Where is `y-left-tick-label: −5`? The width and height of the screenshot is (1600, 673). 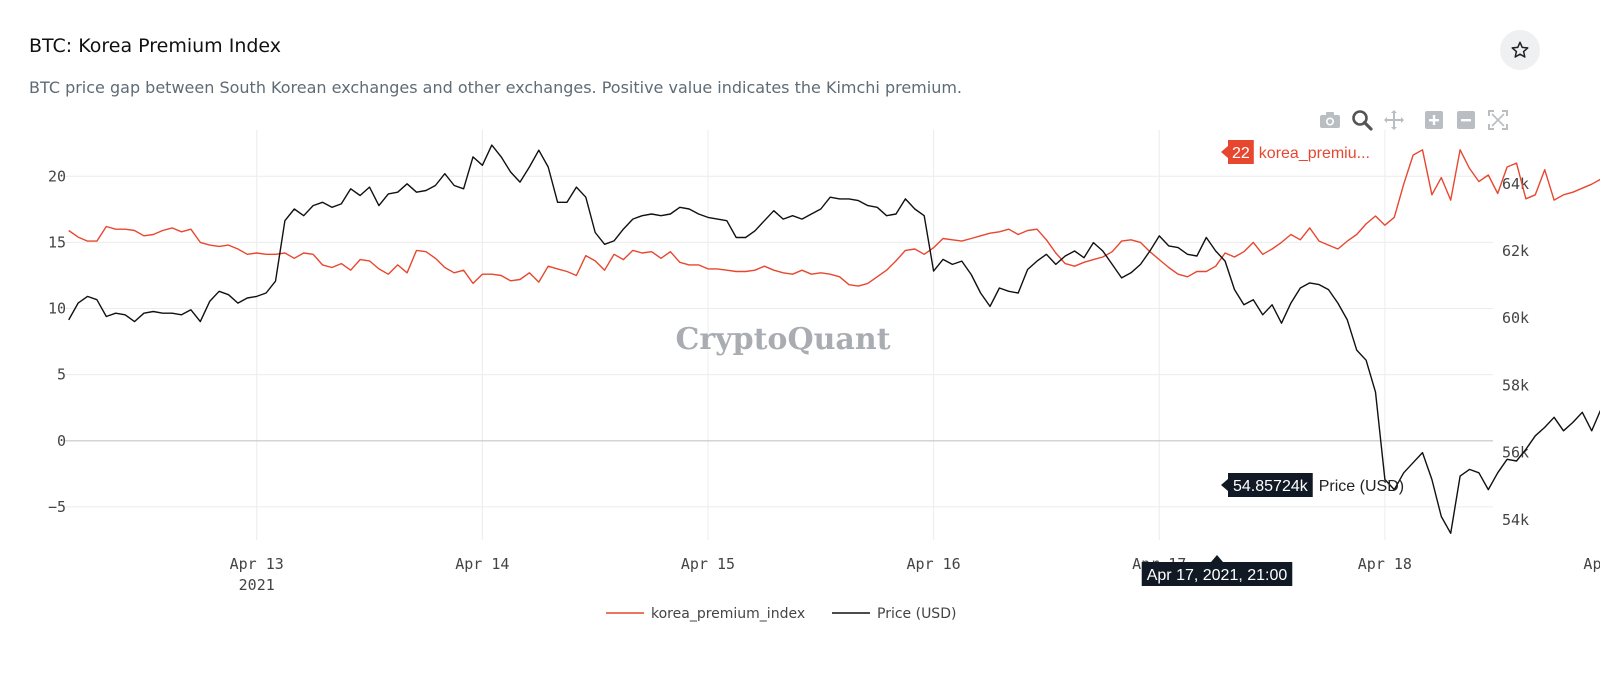 y-left-tick-label: −5 is located at coordinates (57, 507).